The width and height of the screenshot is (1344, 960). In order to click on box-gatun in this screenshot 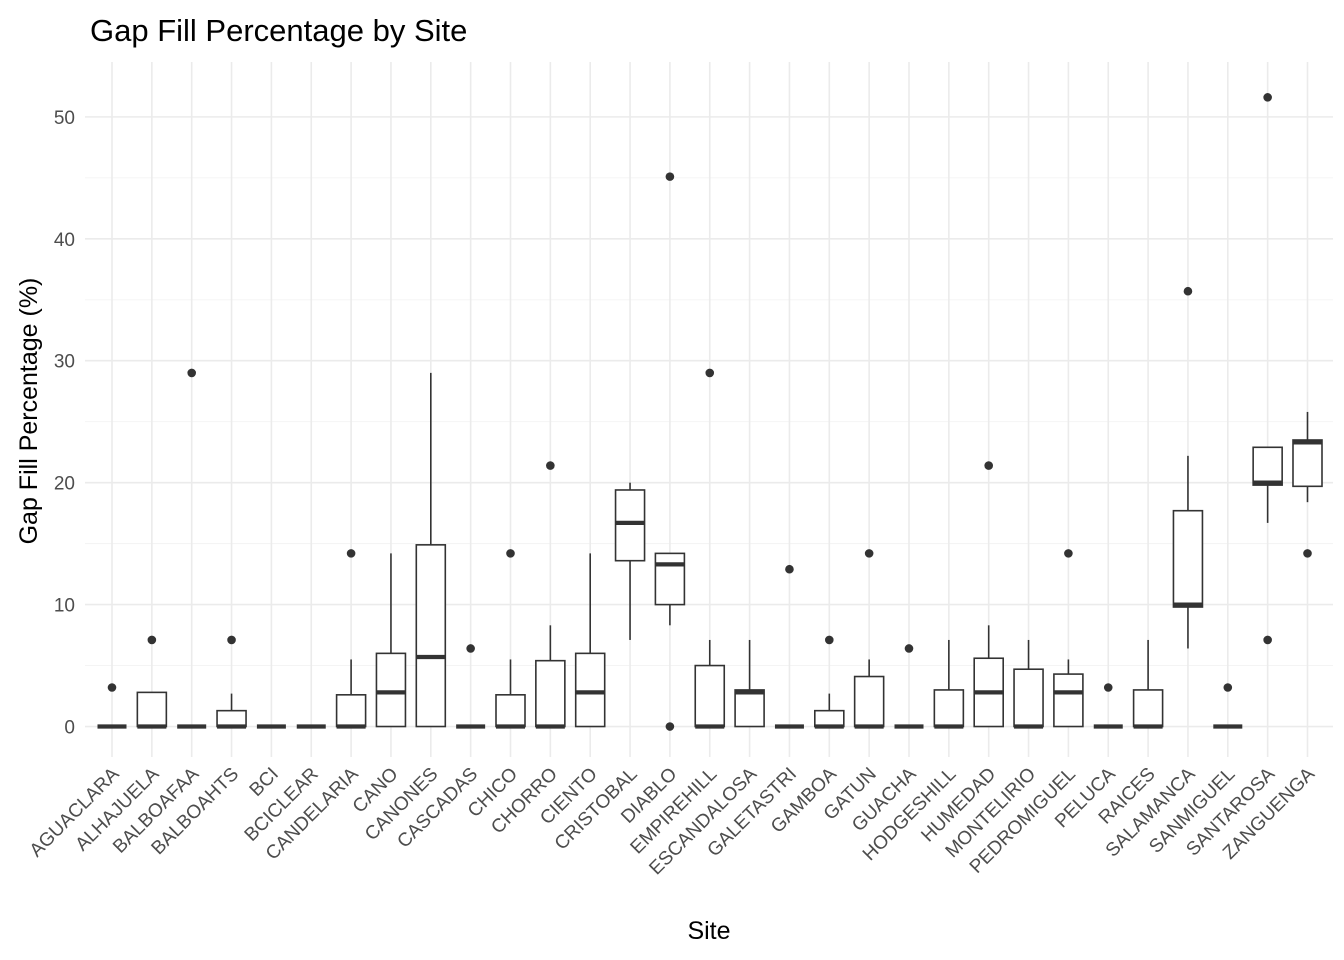, I will do `click(869, 639)`.